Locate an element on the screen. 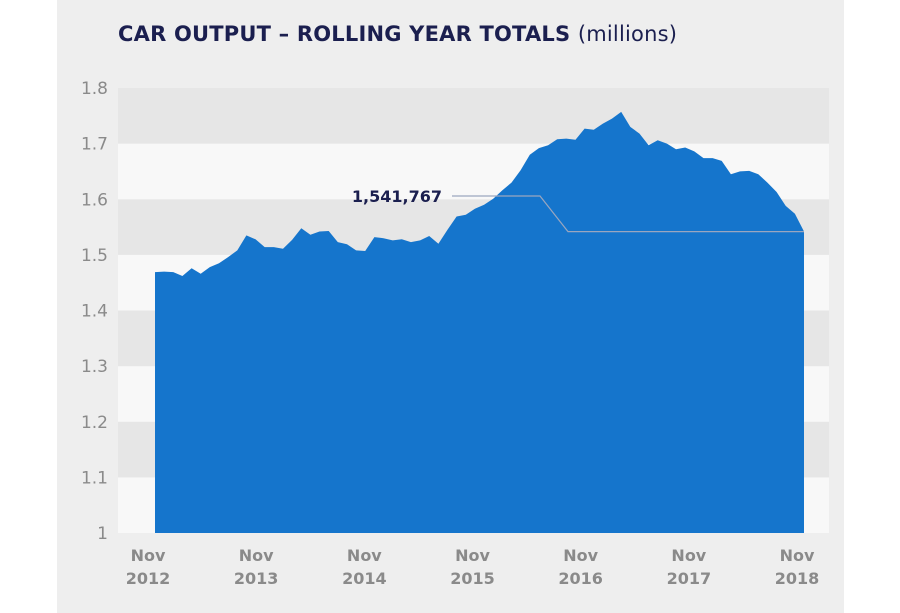  x-tick-label-year: 2018 is located at coordinates (797, 578).